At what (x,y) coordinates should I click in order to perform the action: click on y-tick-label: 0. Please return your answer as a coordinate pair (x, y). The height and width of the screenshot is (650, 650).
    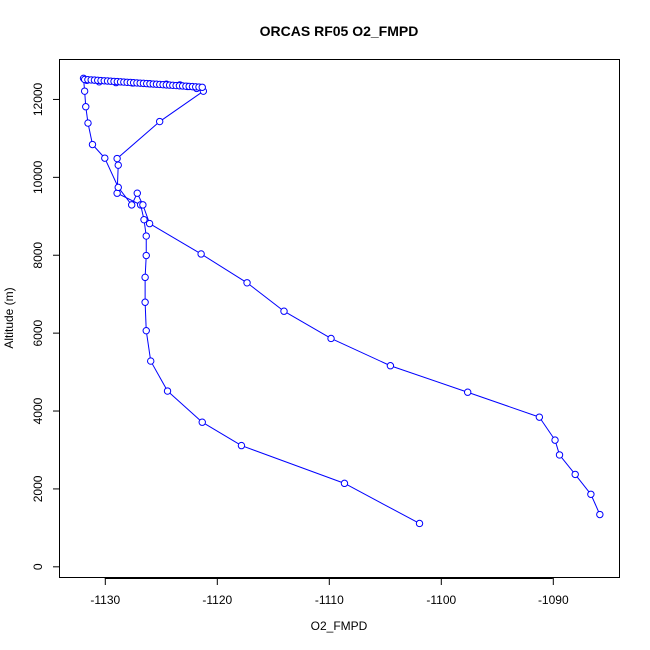
    Looking at the image, I should click on (38, 566).